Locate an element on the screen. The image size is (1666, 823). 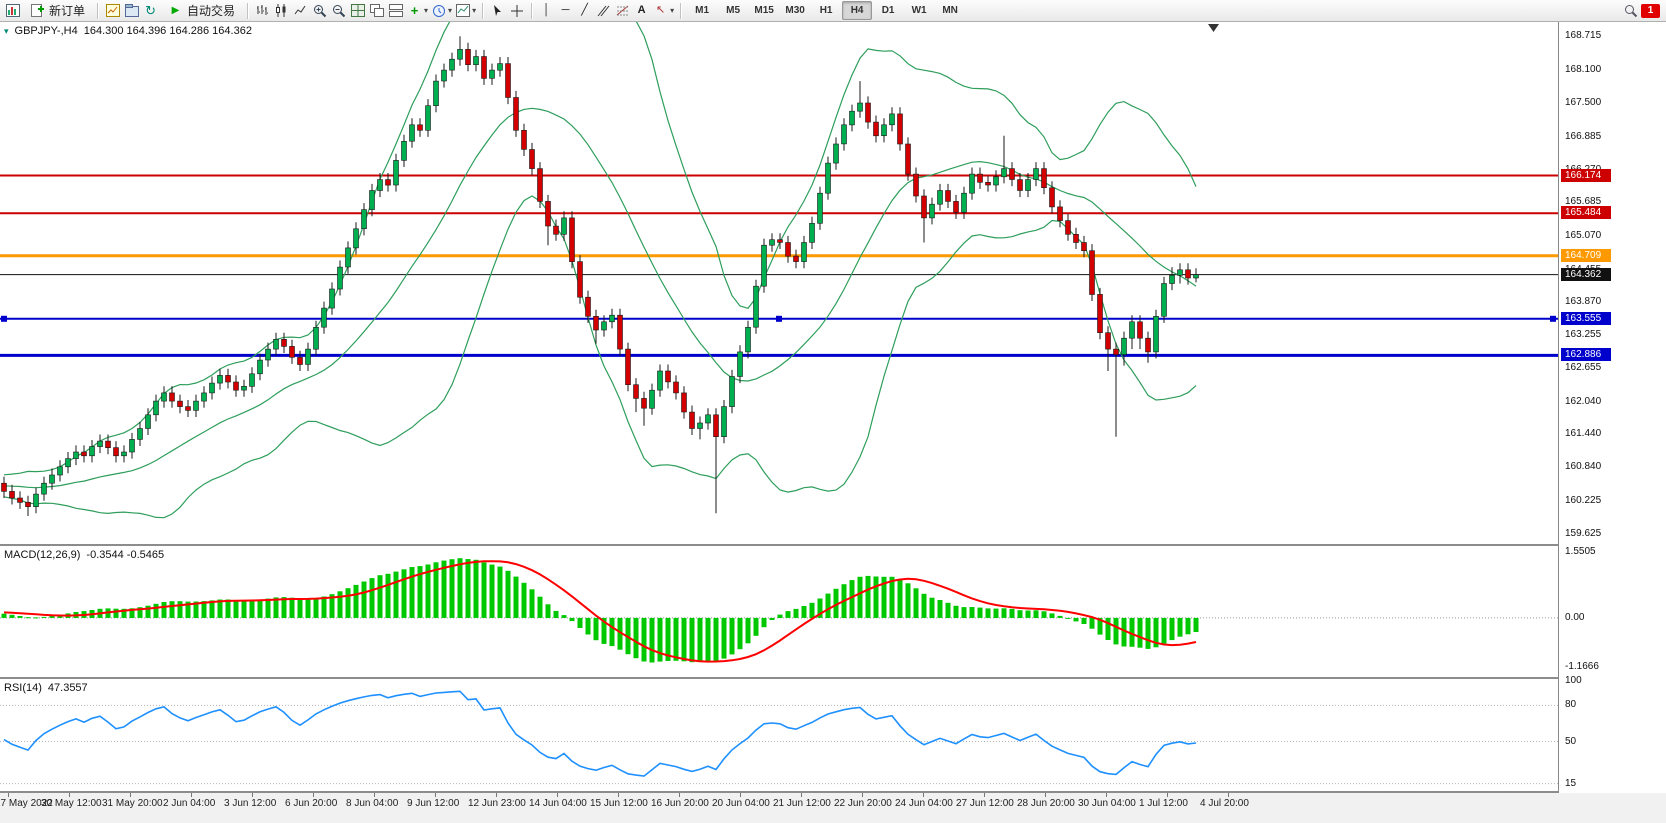
price-tick: 159.625 is located at coordinates (1583, 533).